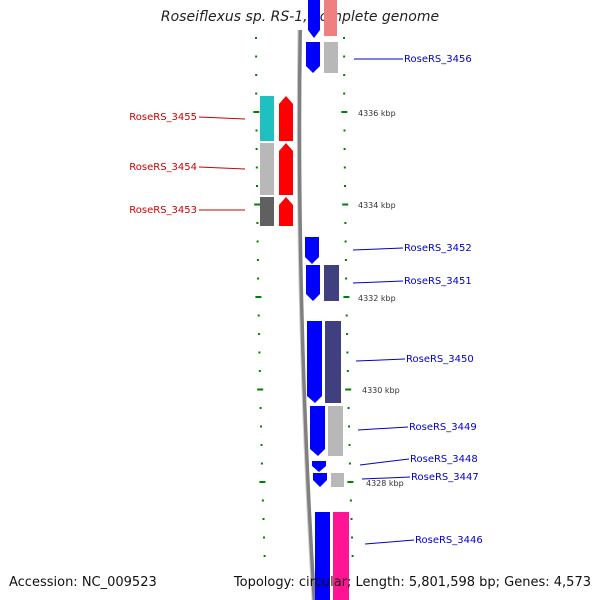 Image resolution: width=600 pixels, height=600 pixels. I want to click on gene-partial-top, so click(322, 19).